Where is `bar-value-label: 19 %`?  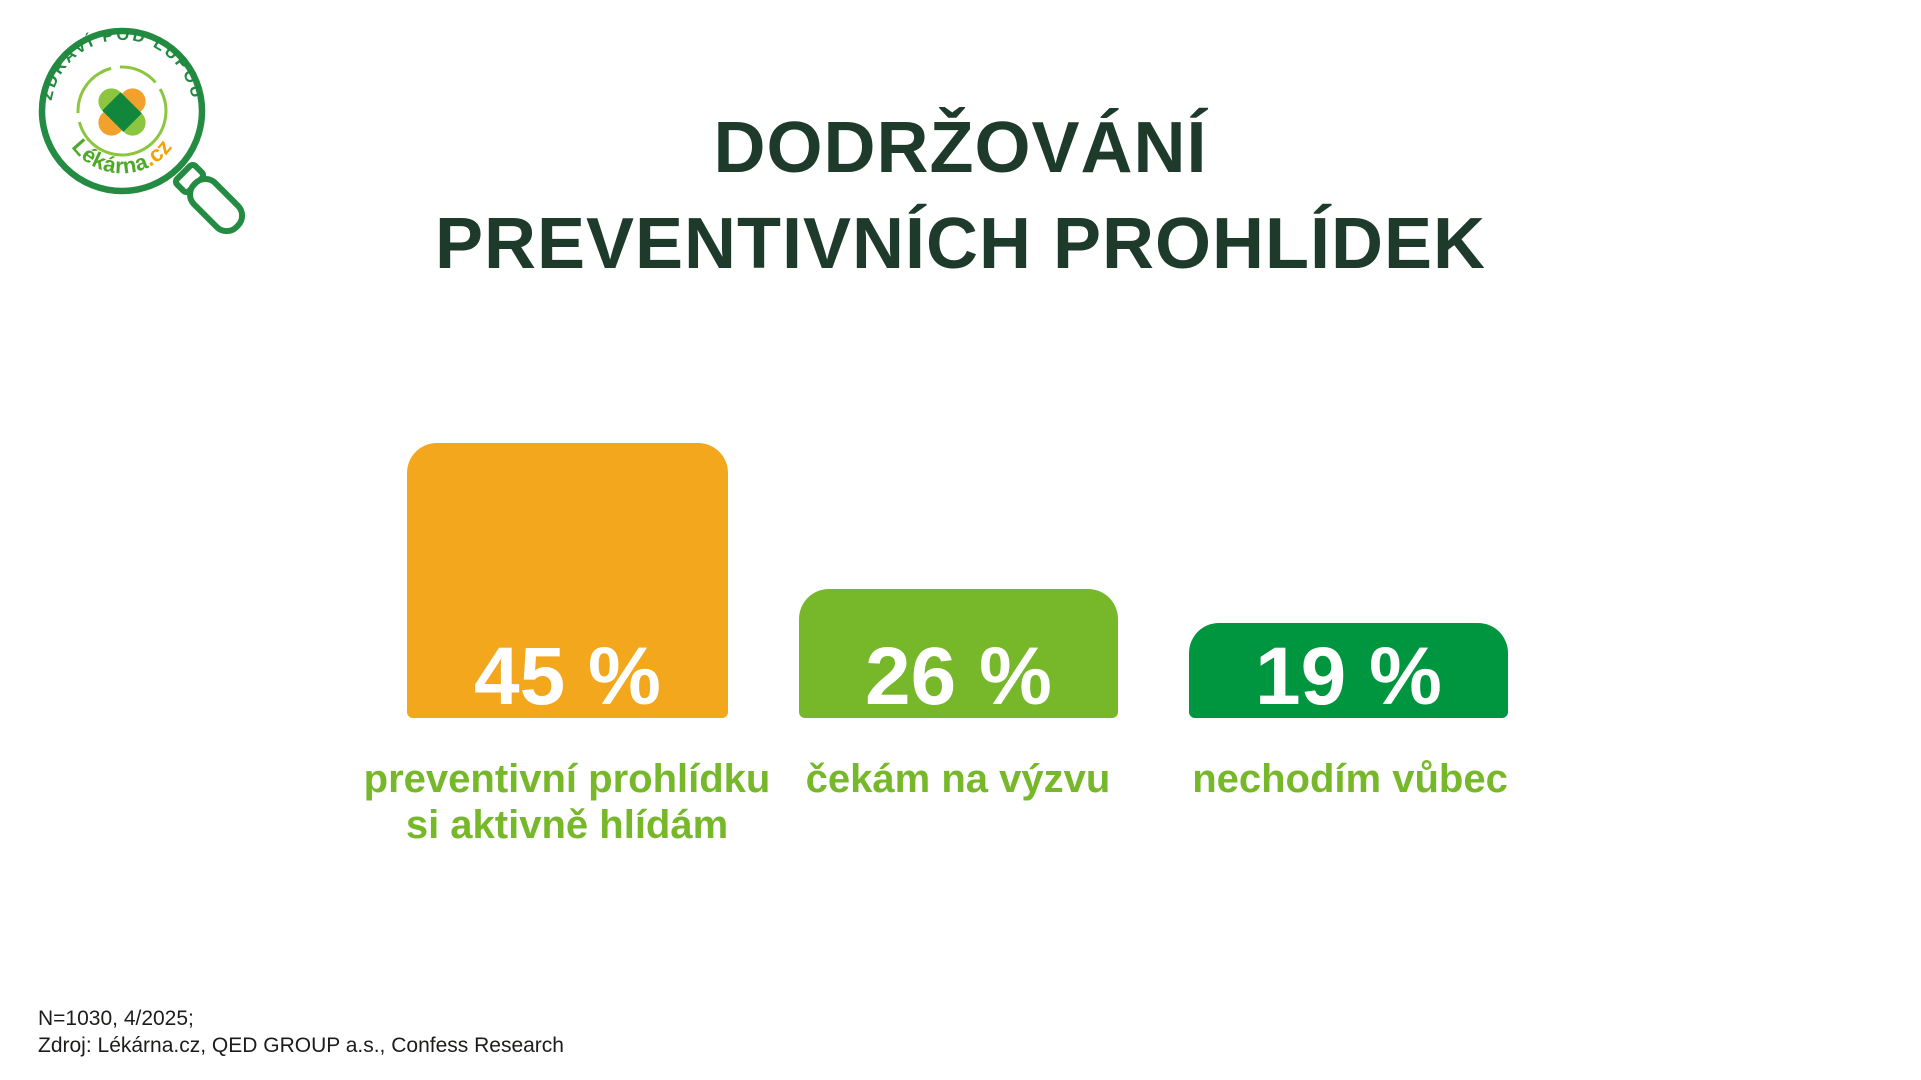
bar-value-label: 19 % is located at coordinates (1348, 676).